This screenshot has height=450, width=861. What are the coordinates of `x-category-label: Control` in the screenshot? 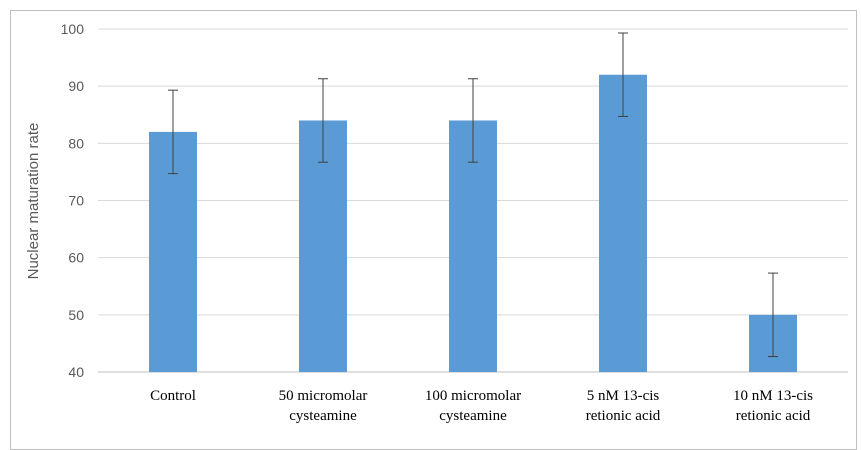 It's located at (173, 396).